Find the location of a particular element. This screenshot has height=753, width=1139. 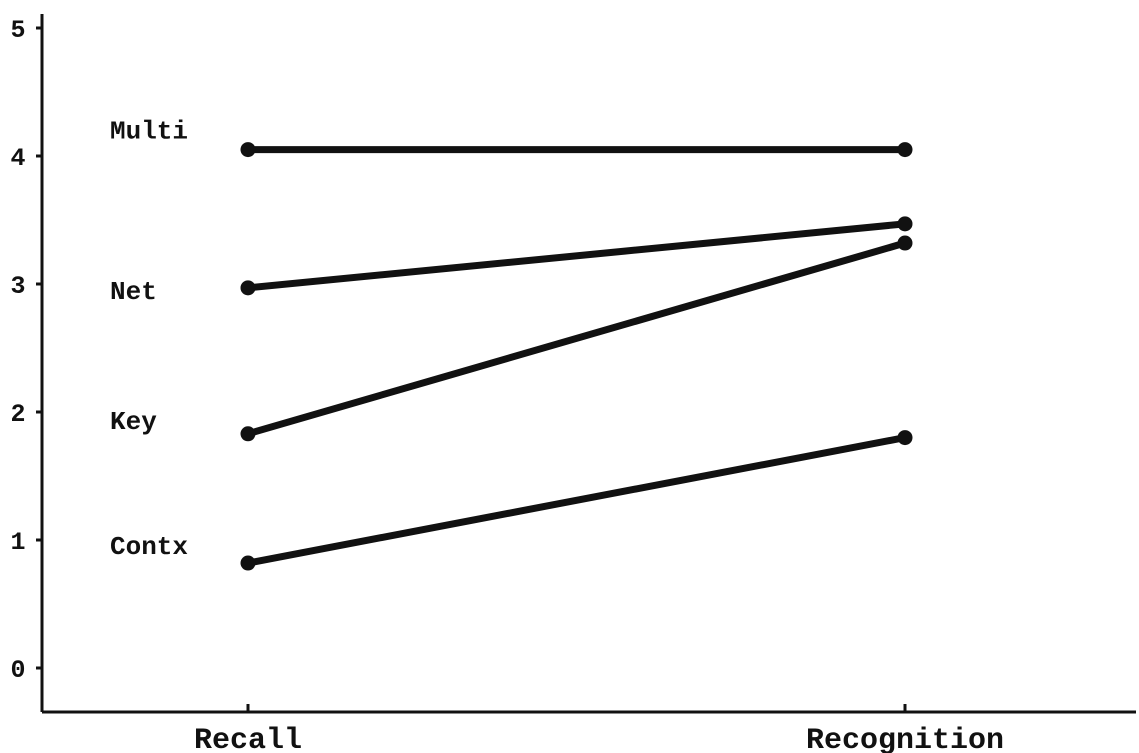

y-tick-label: 4 is located at coordinates (17, 158).